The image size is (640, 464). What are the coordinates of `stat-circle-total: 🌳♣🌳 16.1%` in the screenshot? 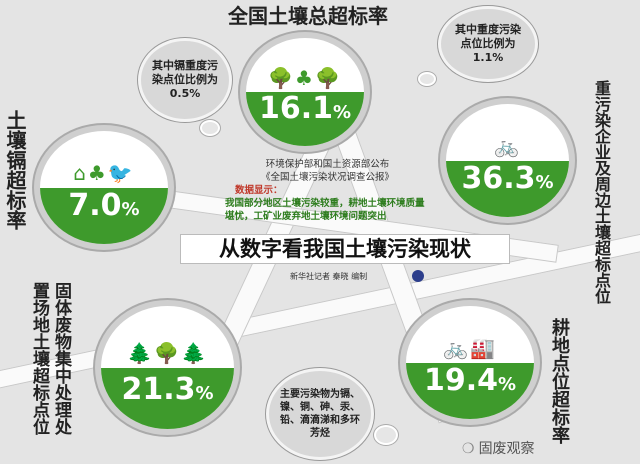 It's located at (305, 92).